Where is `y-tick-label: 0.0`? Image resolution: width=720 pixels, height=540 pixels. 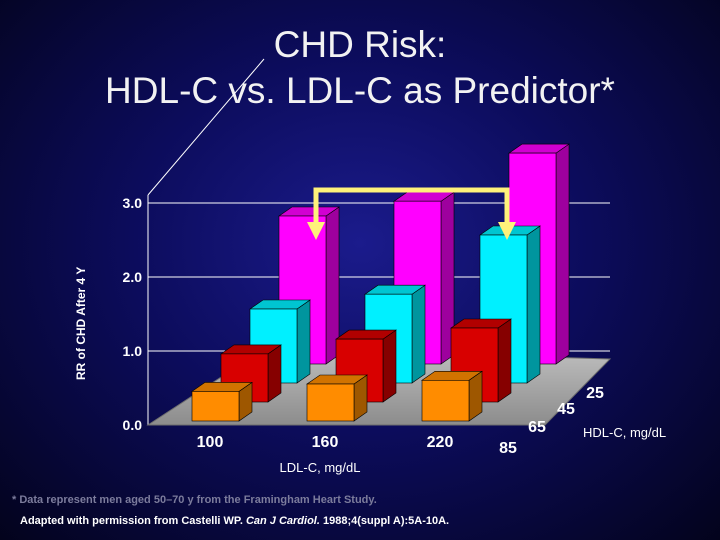
y-tick-label: 0.0 is located at coordinates (133, 425).